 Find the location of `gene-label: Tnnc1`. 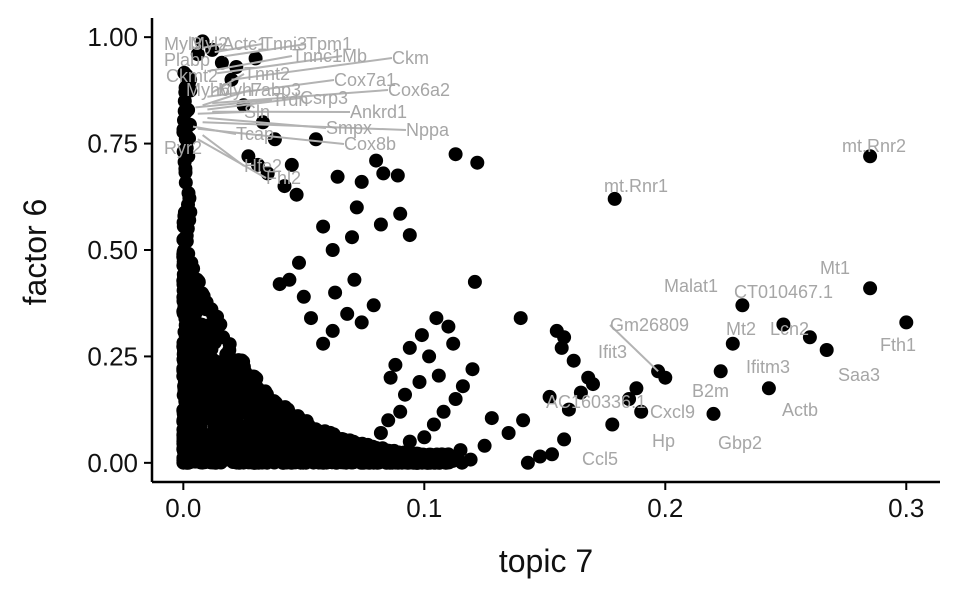

gene-label: Tnnc1 is located at coordinates (317, 56).